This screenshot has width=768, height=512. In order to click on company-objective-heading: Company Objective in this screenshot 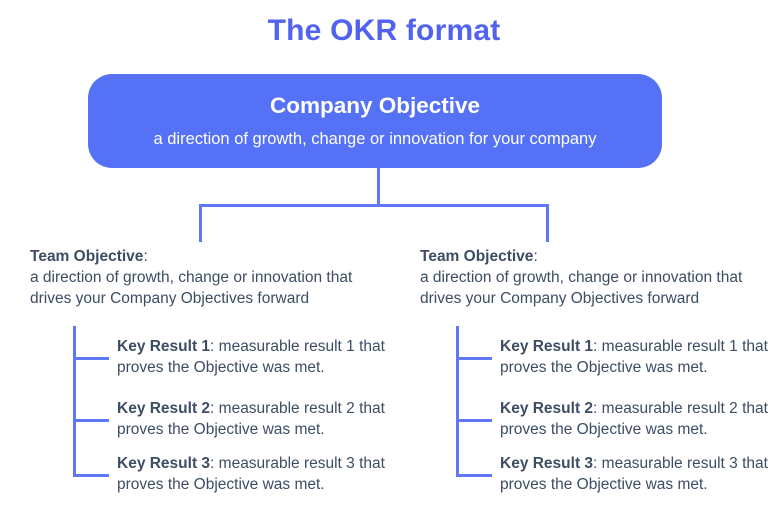, I will do `click(375, 105)`.